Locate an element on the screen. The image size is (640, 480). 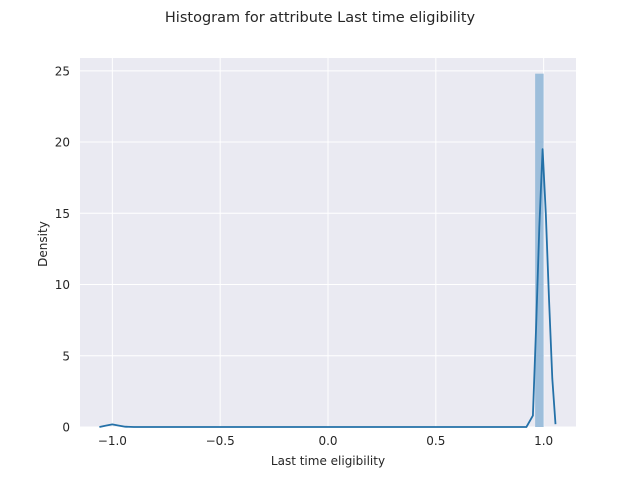
y-tick-label: 15 is located at coordinates (62, 214).